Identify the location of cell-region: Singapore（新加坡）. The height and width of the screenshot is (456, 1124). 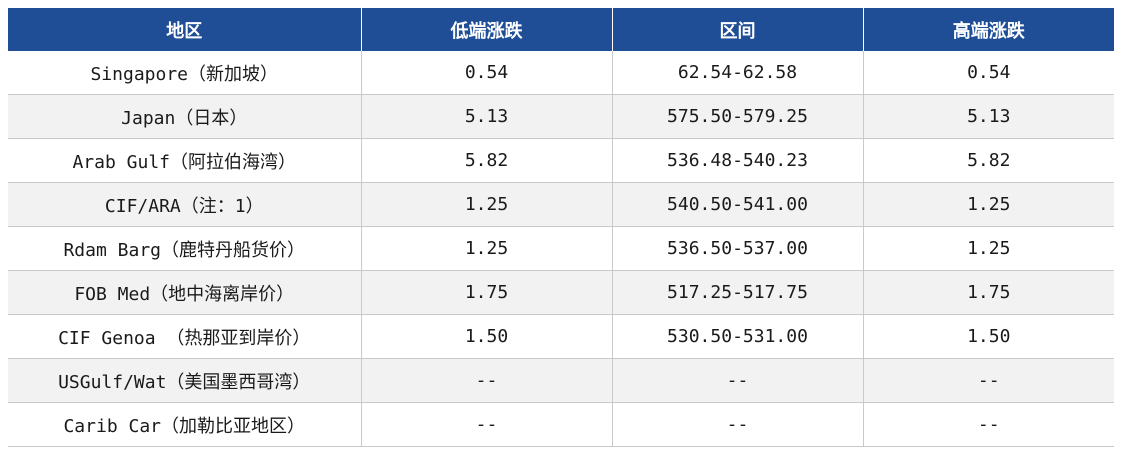
(184, 73).